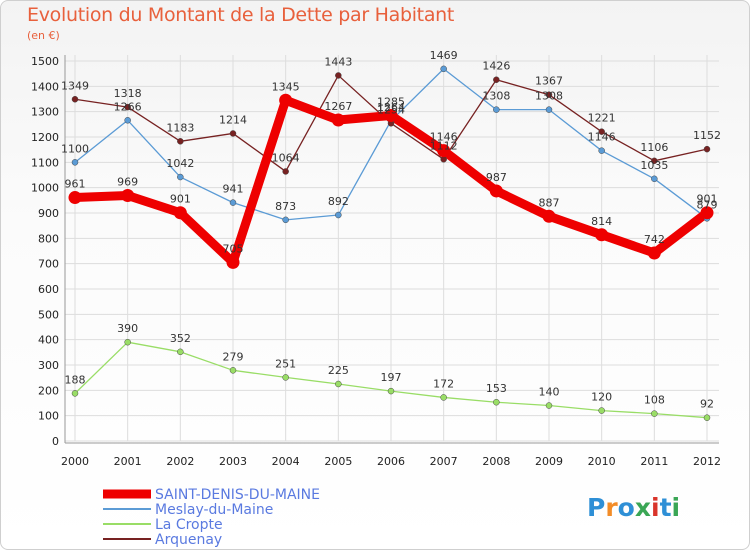 Image resolution: width=750 pixels, height=550 pixels. I want to click on y-tick-label: 900, so click(48, 213).